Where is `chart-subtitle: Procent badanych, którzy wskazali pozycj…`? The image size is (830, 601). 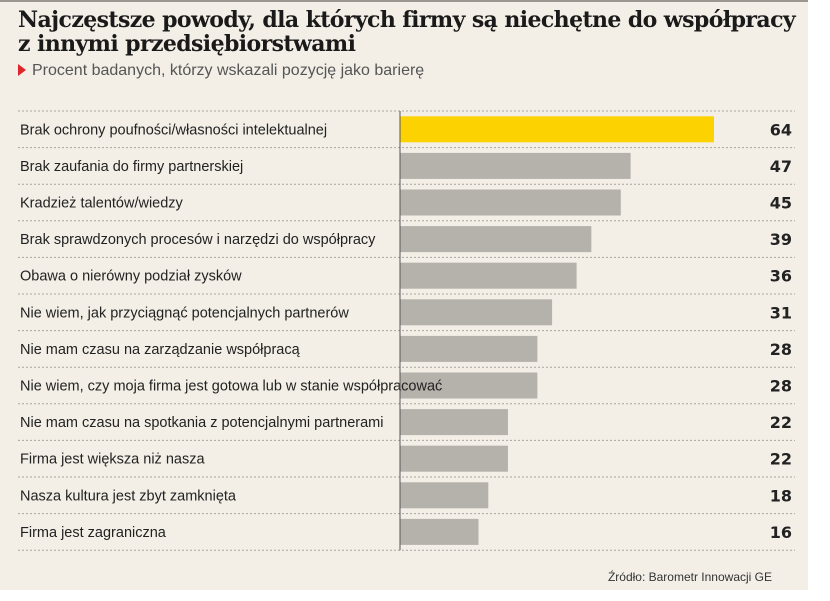 chart-subtitle: Procent badanych, którzy wskazali pozycj… is located at coordinates (221, 71).